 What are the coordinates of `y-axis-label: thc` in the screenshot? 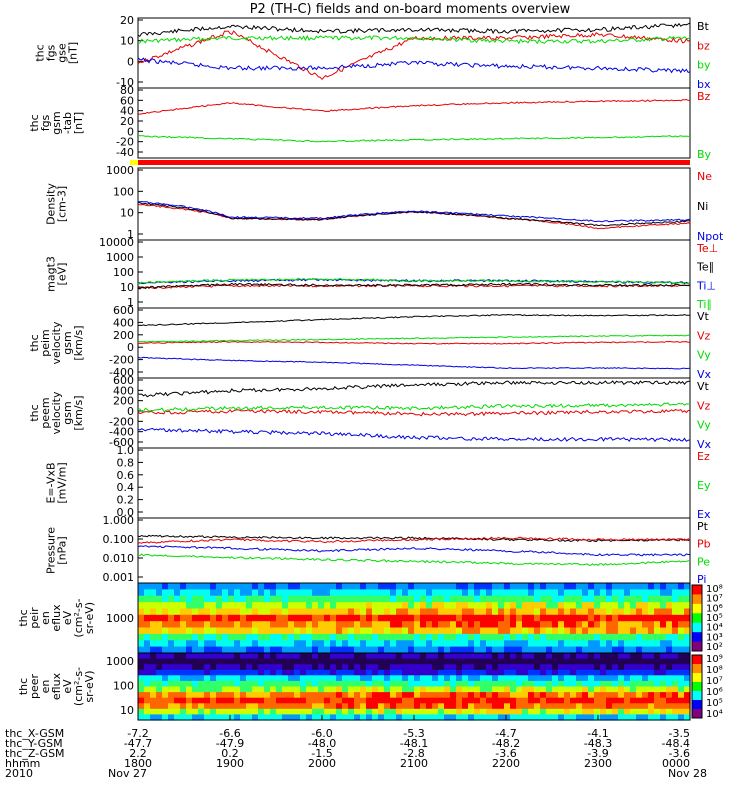 It's located at (34, 122).